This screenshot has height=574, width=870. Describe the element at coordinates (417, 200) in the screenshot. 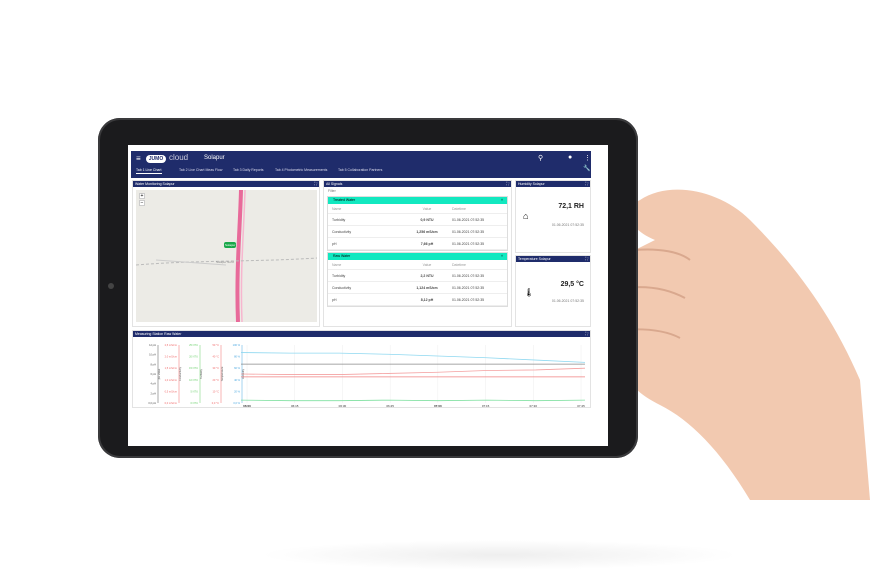

I see `group-header: Treated Water ˄` at that location.